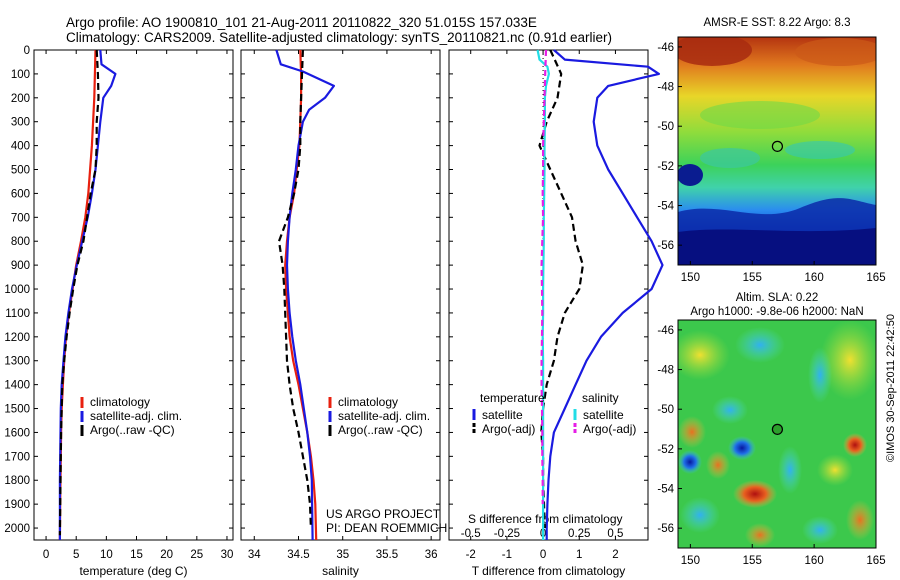 The height and width of the screenshot is (580, 900). What do you see at coordinates (690, 278) in the screenshot?
I see `sst_map-xtick-label: 150` at bounding box center [690, 278].